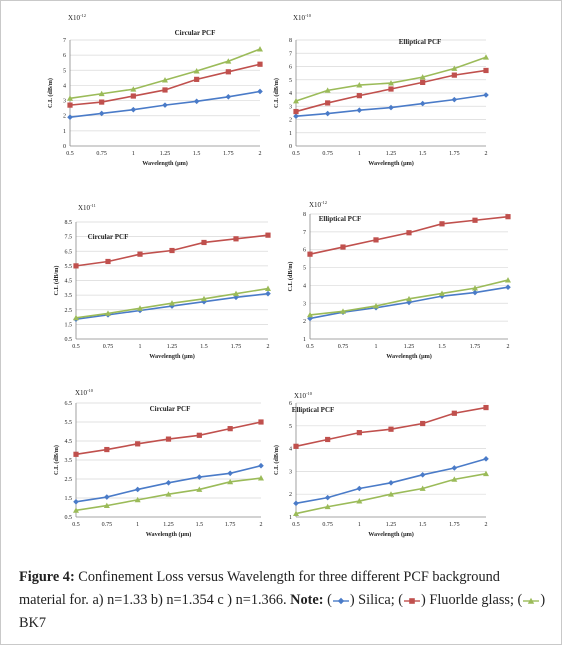  Describe the element at coordinates (69, 282) in the screenshot. I see `chart-3-y-tick-label: 4.5` at that location.